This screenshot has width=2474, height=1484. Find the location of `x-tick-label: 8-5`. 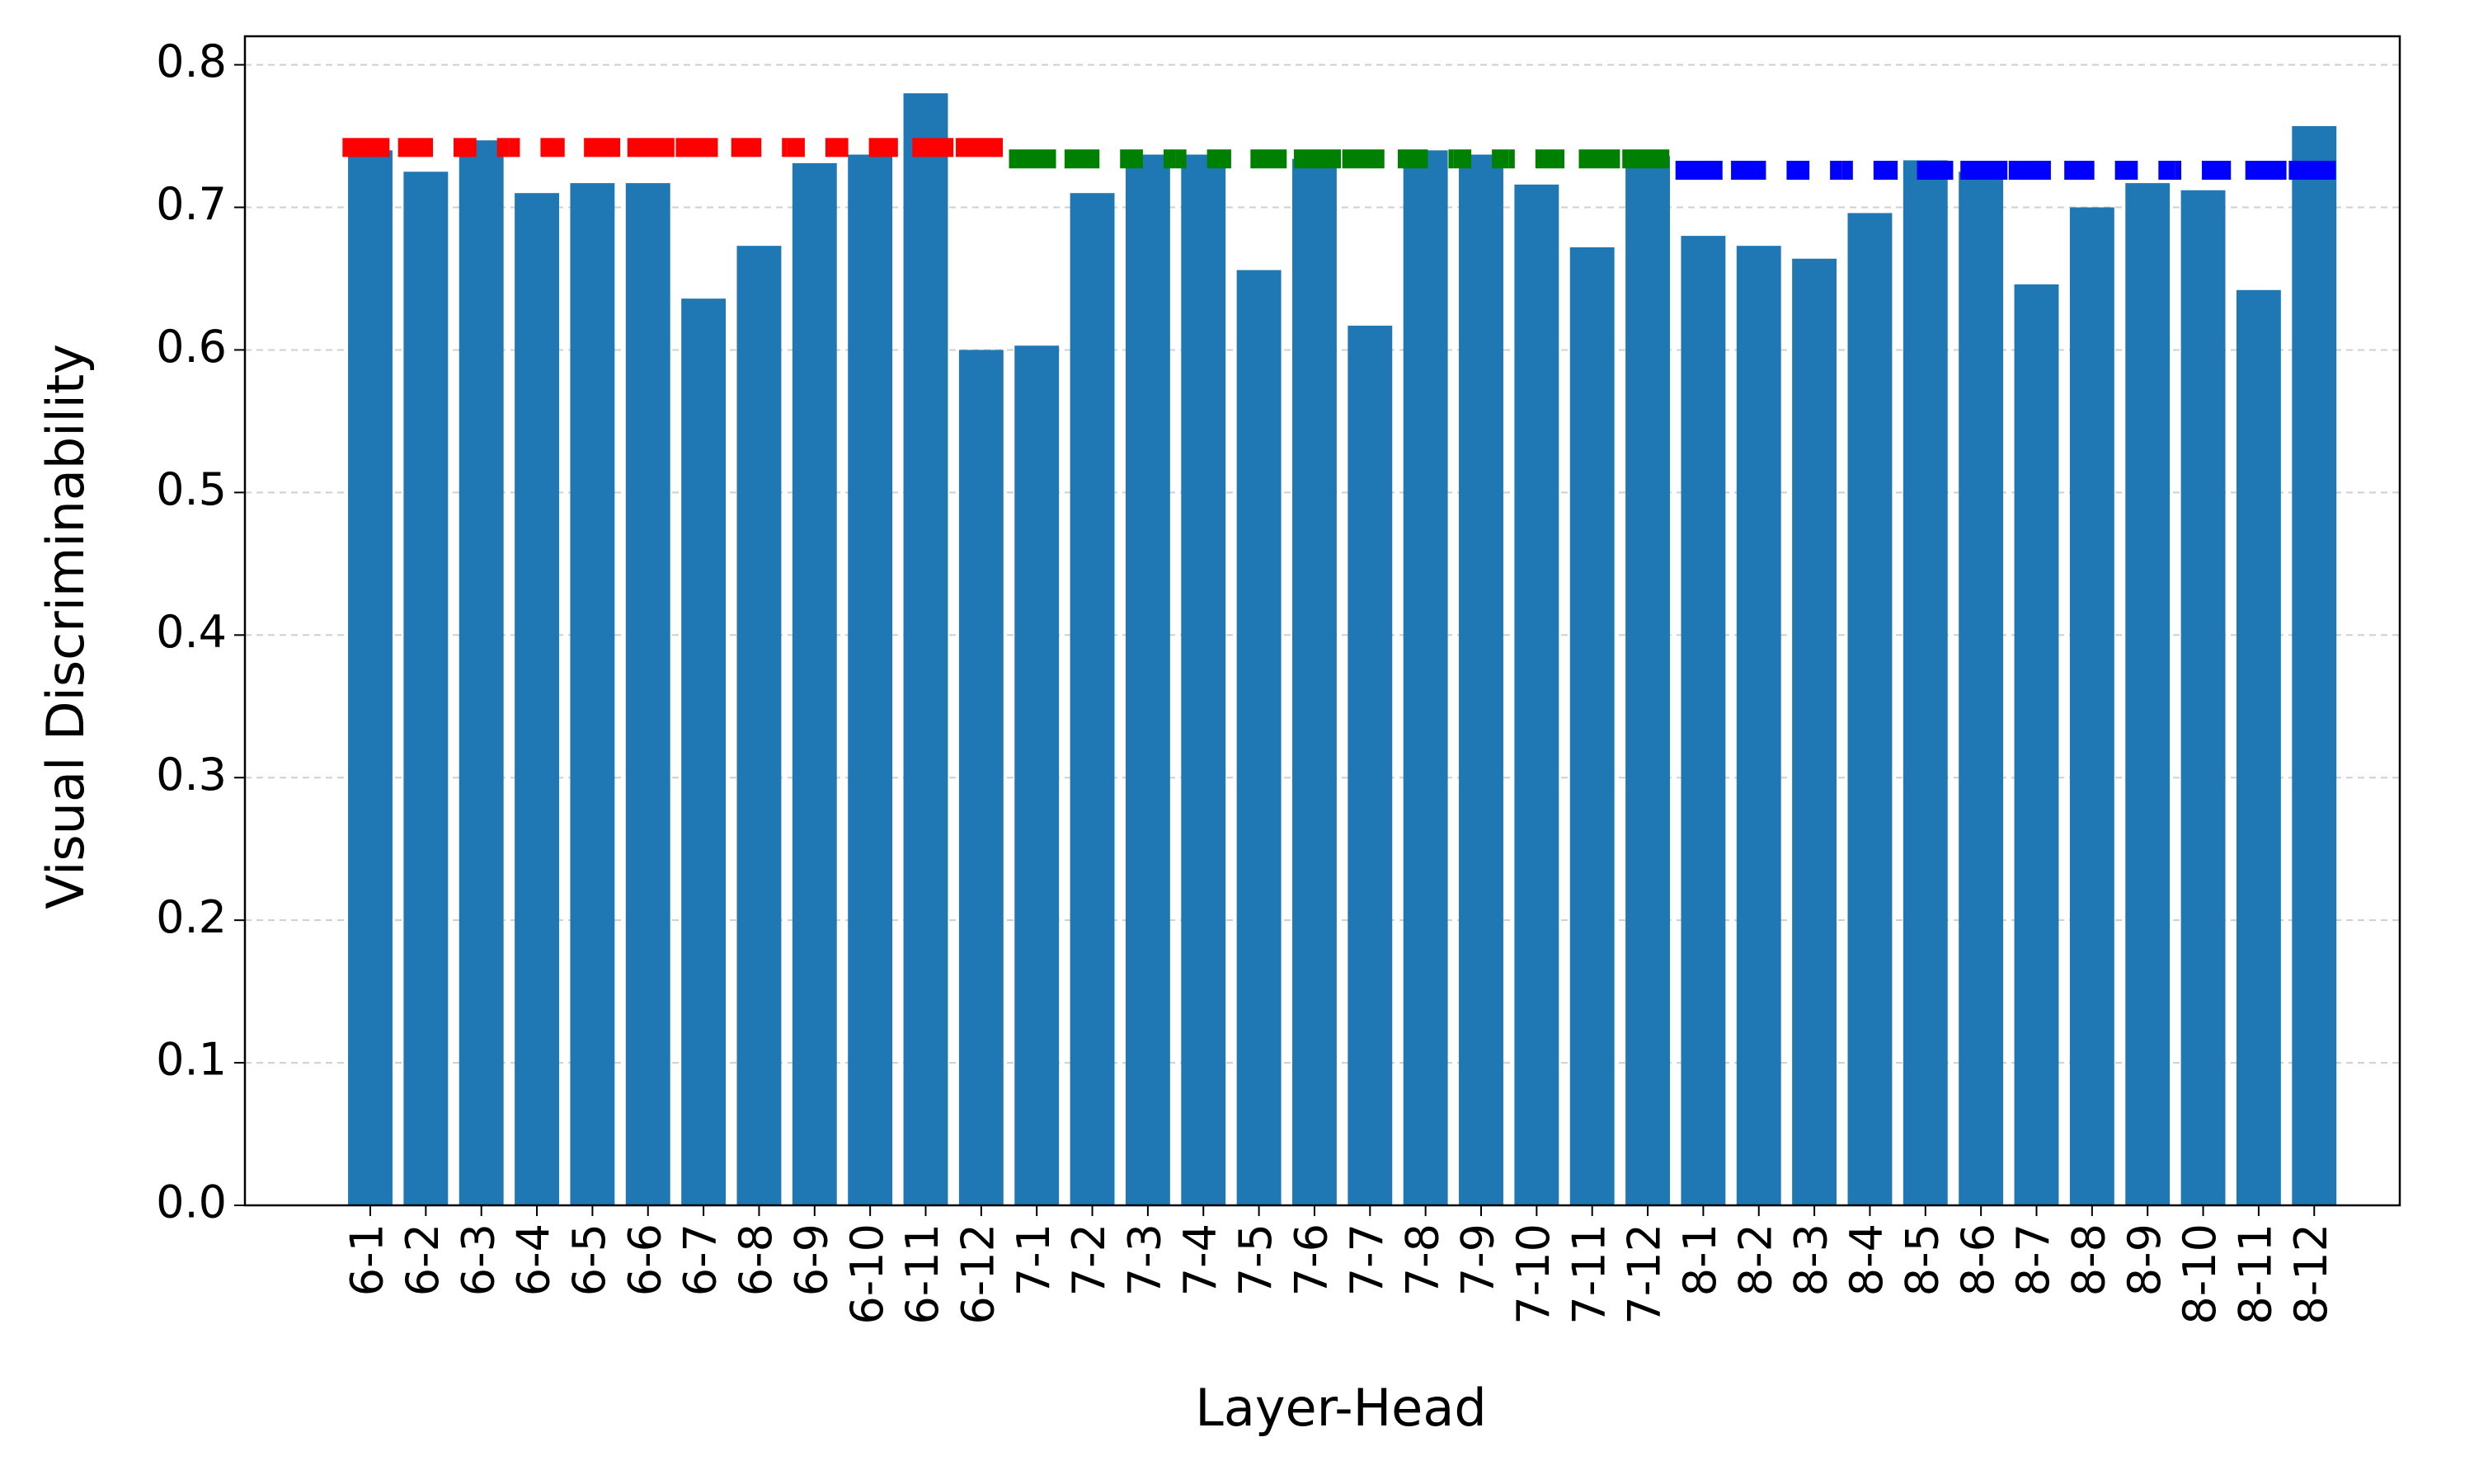

x-tick-label: 8-5 is located at coordinates (1922, 1259).